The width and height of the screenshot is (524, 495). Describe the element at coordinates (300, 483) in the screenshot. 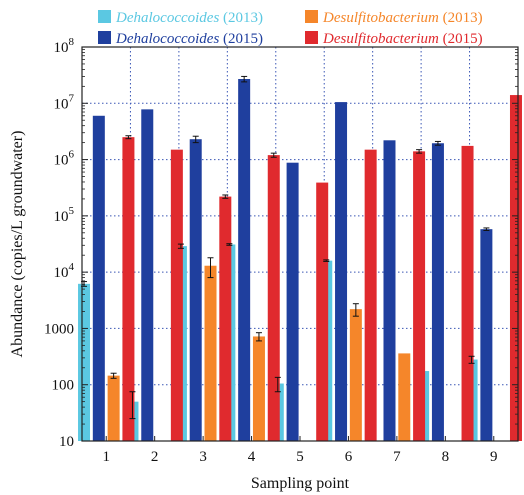

I see `x-axis-title: Sampling point` at that location.